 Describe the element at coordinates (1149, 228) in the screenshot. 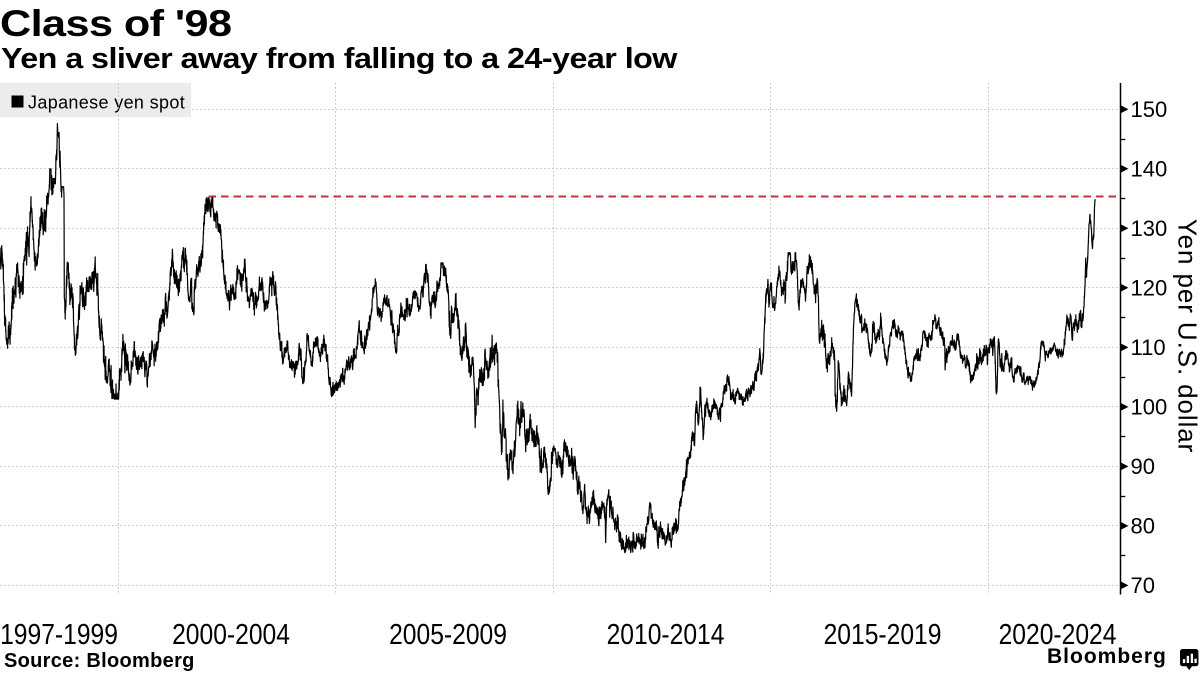

I see `svg-text: 130` at that location.